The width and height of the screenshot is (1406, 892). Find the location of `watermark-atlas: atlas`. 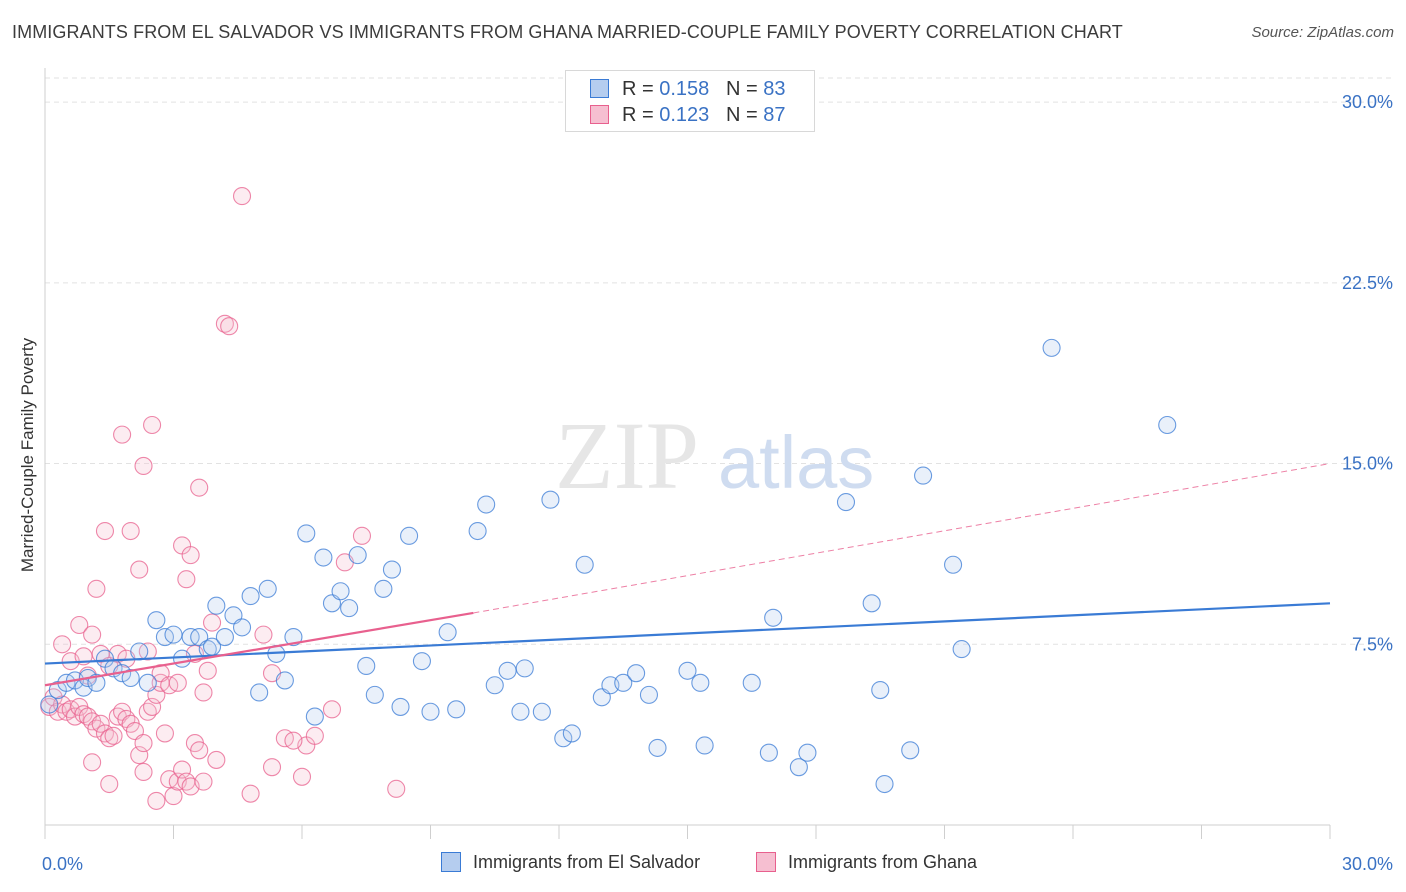

watermark-atlas: atlas is located at coordinates (796, 462).